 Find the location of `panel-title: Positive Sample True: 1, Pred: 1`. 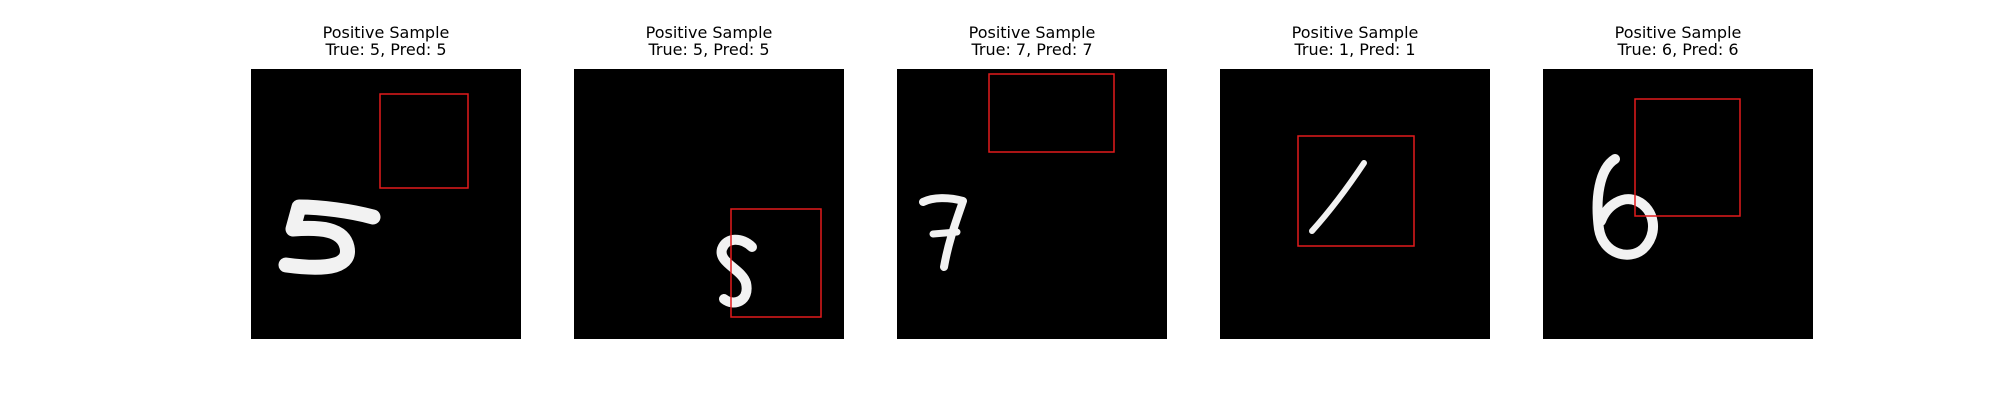

panel-title: Positive Sample True: 1, Pred: 1 is located at coordinates (1355, 42).